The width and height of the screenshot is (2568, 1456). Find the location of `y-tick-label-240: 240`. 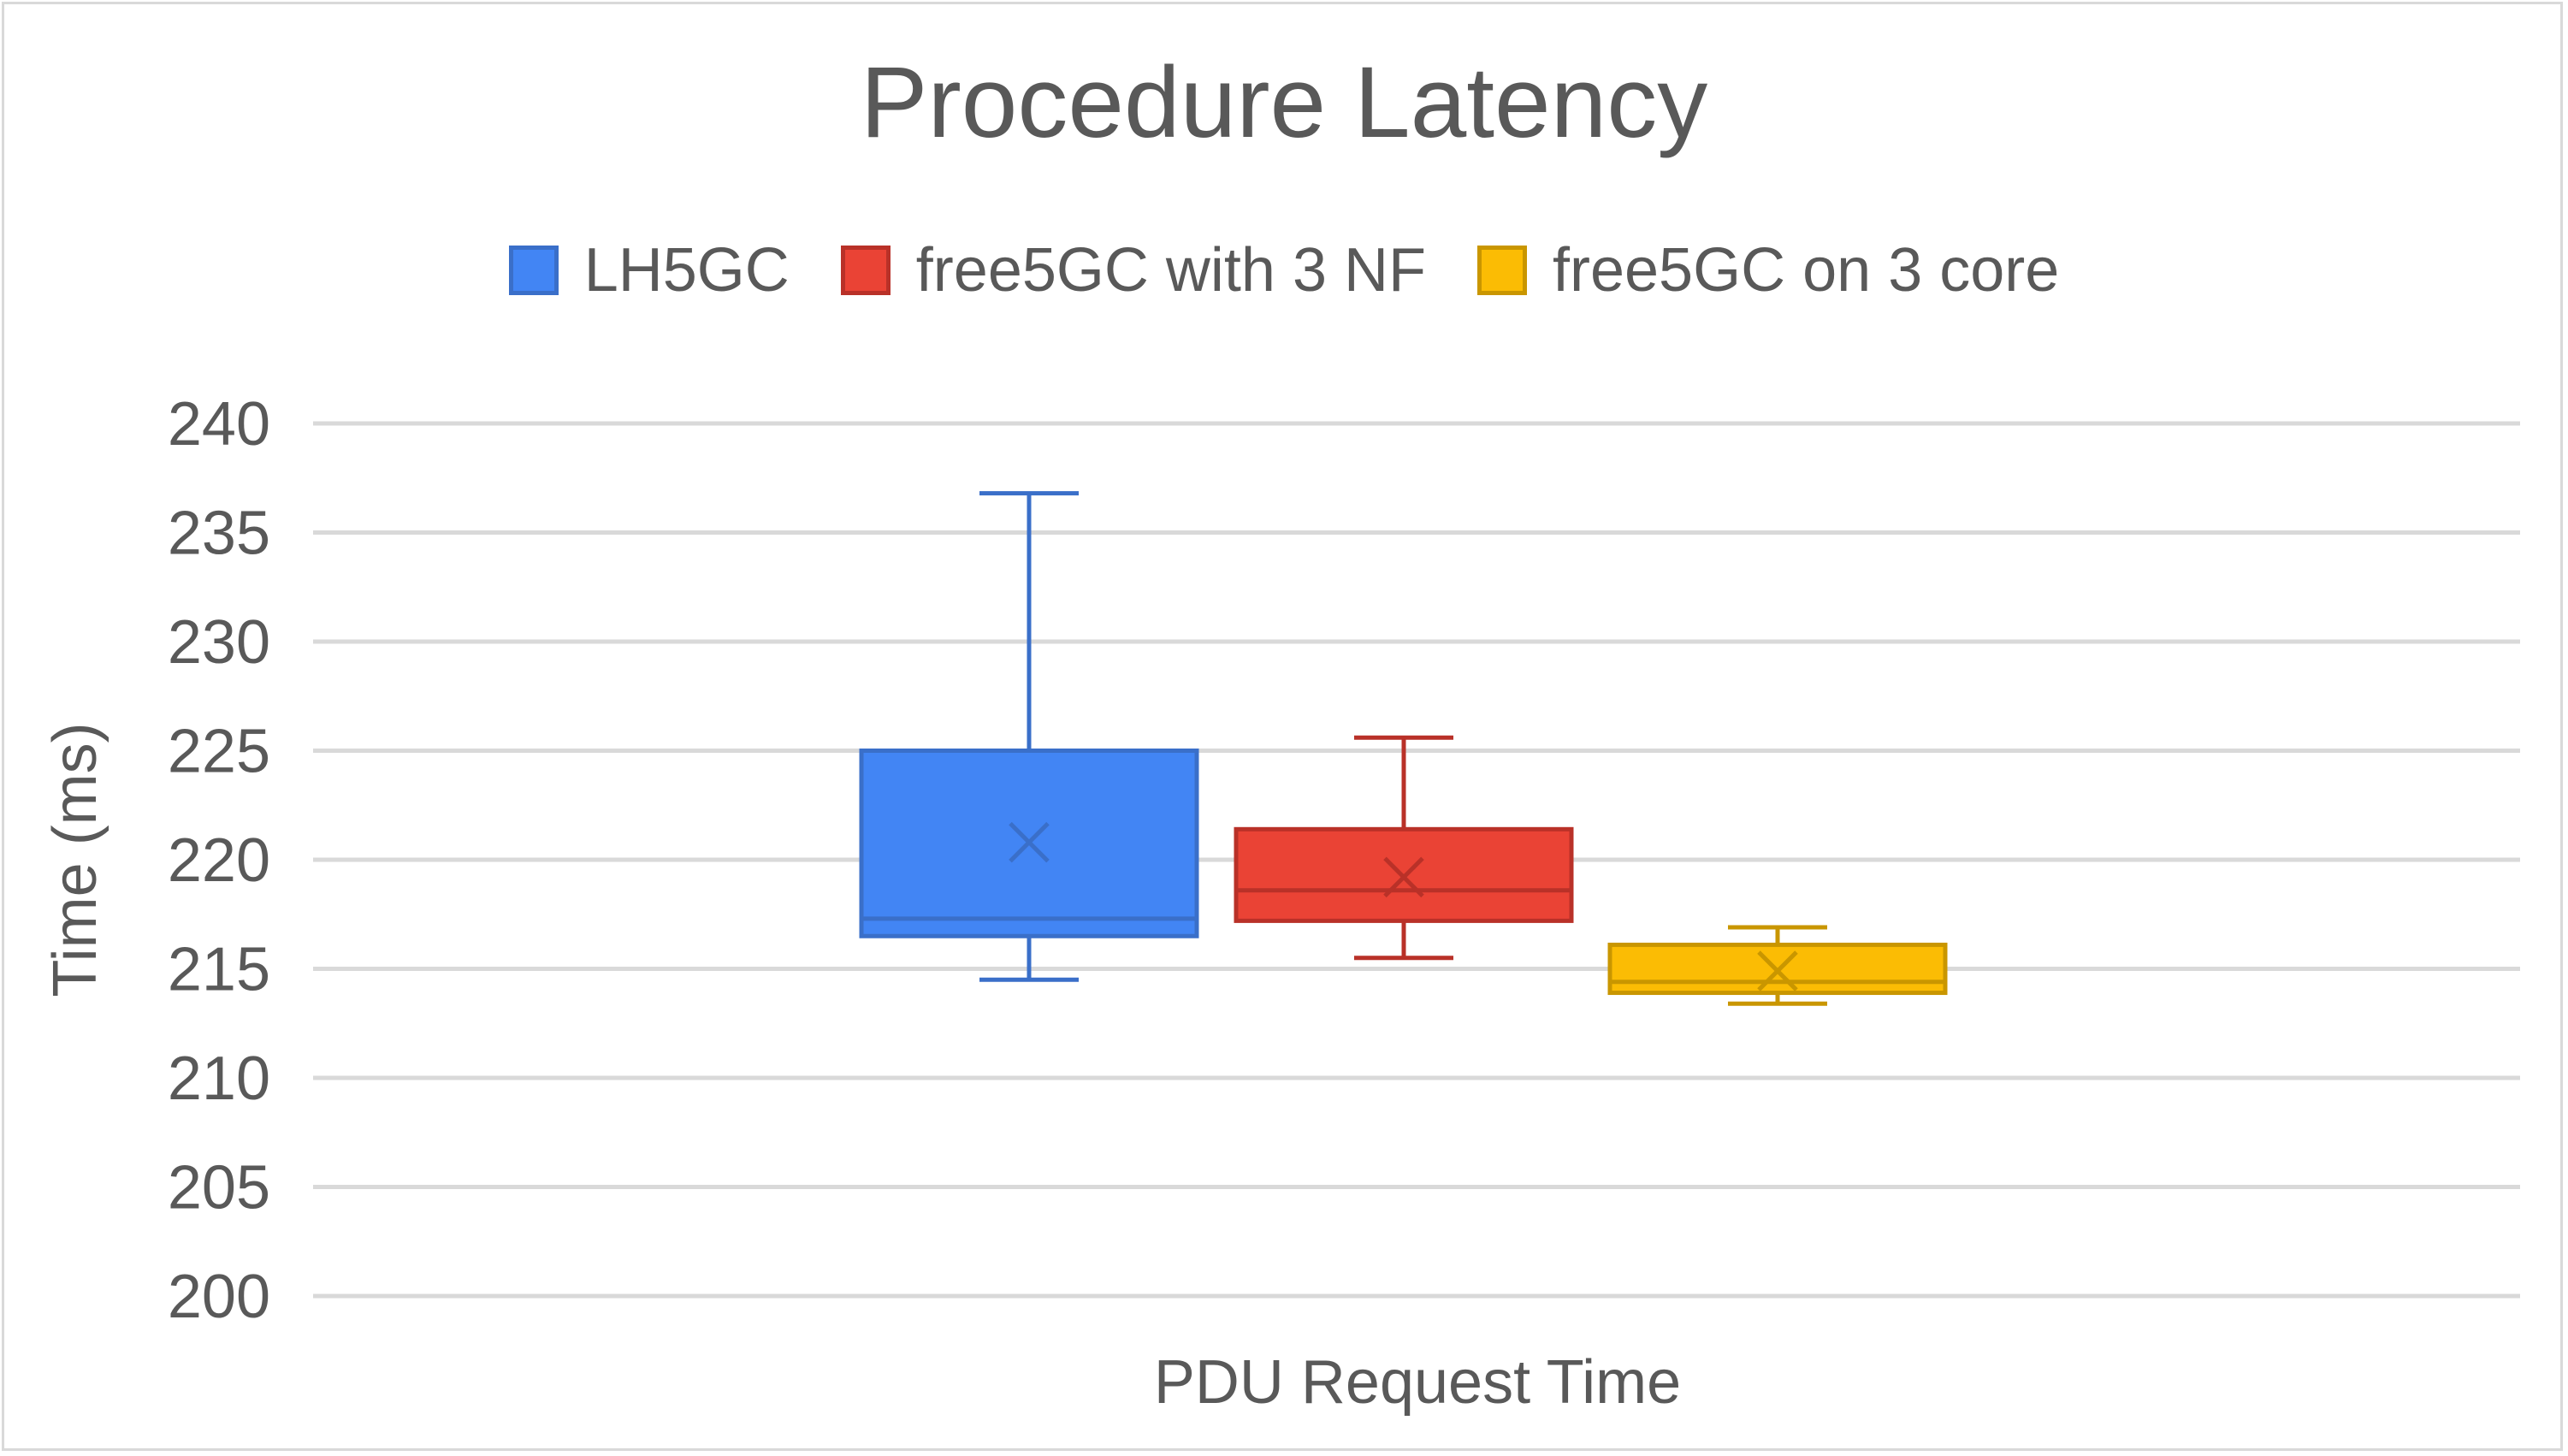

y-tick-label-240: 240 is located at coordinates (219, 424).